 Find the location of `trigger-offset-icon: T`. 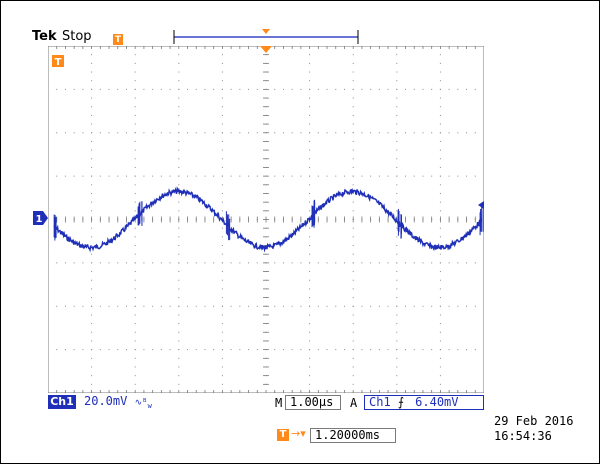

trigger-offset-icon: T is located at coordinates (283, 435).